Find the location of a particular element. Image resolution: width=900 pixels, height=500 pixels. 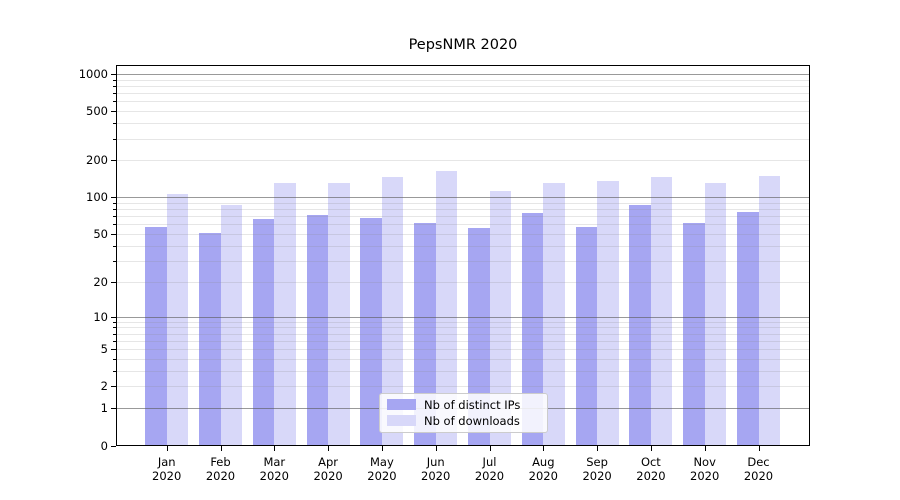

legend-label-distinct-ips: Nb of distinct IPs is located at coordinates (472, 404).